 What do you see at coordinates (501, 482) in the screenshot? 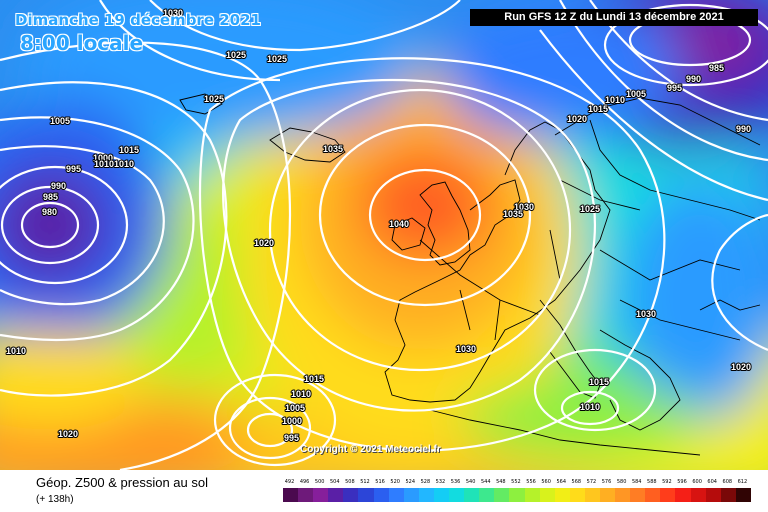
I see `color-scale-value: 548` at bounding box center [501, 482].